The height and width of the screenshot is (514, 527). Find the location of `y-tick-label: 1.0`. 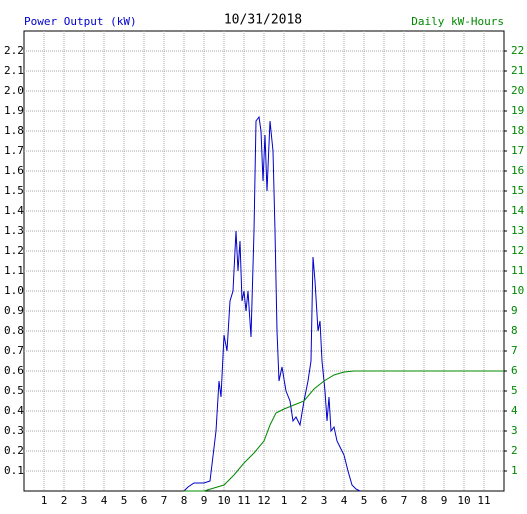

y-tick-label: 1.0 is located at coordinates (14, 290).